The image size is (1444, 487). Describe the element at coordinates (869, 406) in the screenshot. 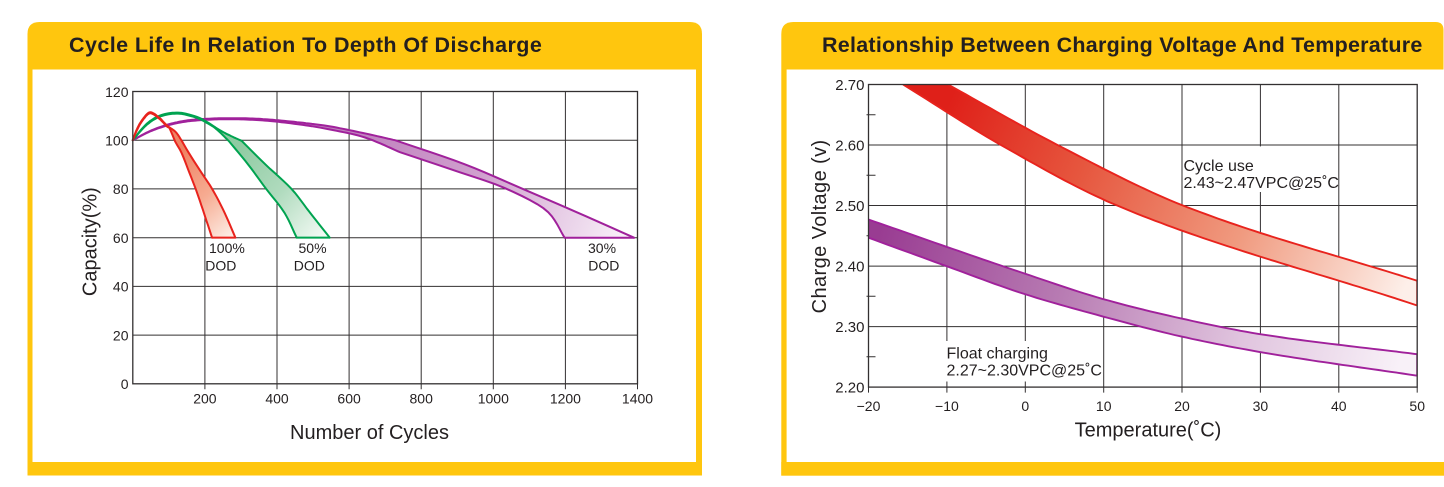

I see `svg-text: −20` at that location.